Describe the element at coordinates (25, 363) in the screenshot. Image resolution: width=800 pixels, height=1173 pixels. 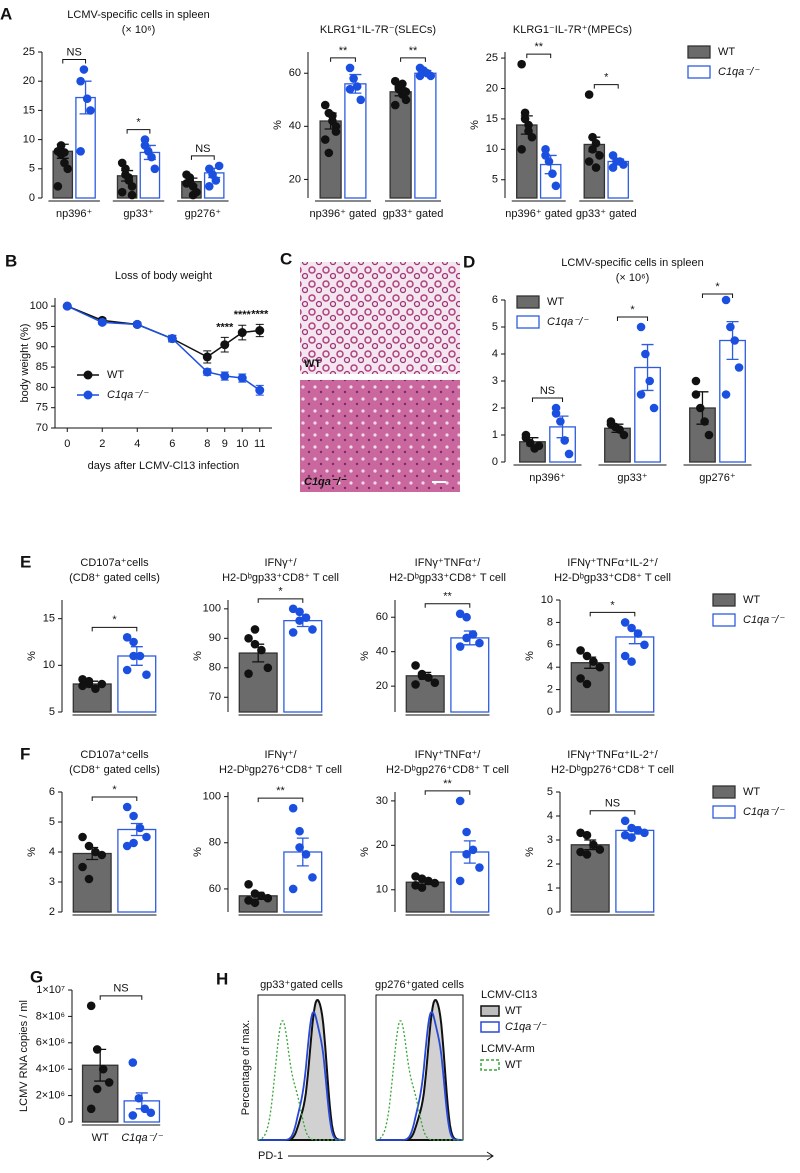
I see `y-axis-label: body weight (%)` at that location.